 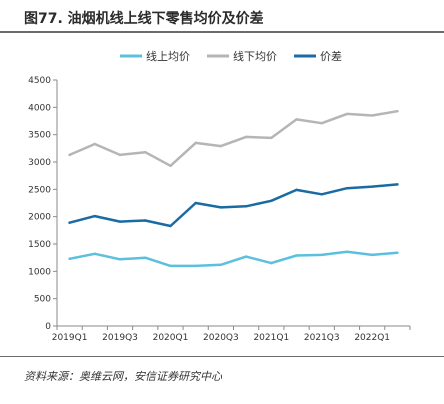 I want to click on y-tick-label: 4000, so click(x=39, y=108).